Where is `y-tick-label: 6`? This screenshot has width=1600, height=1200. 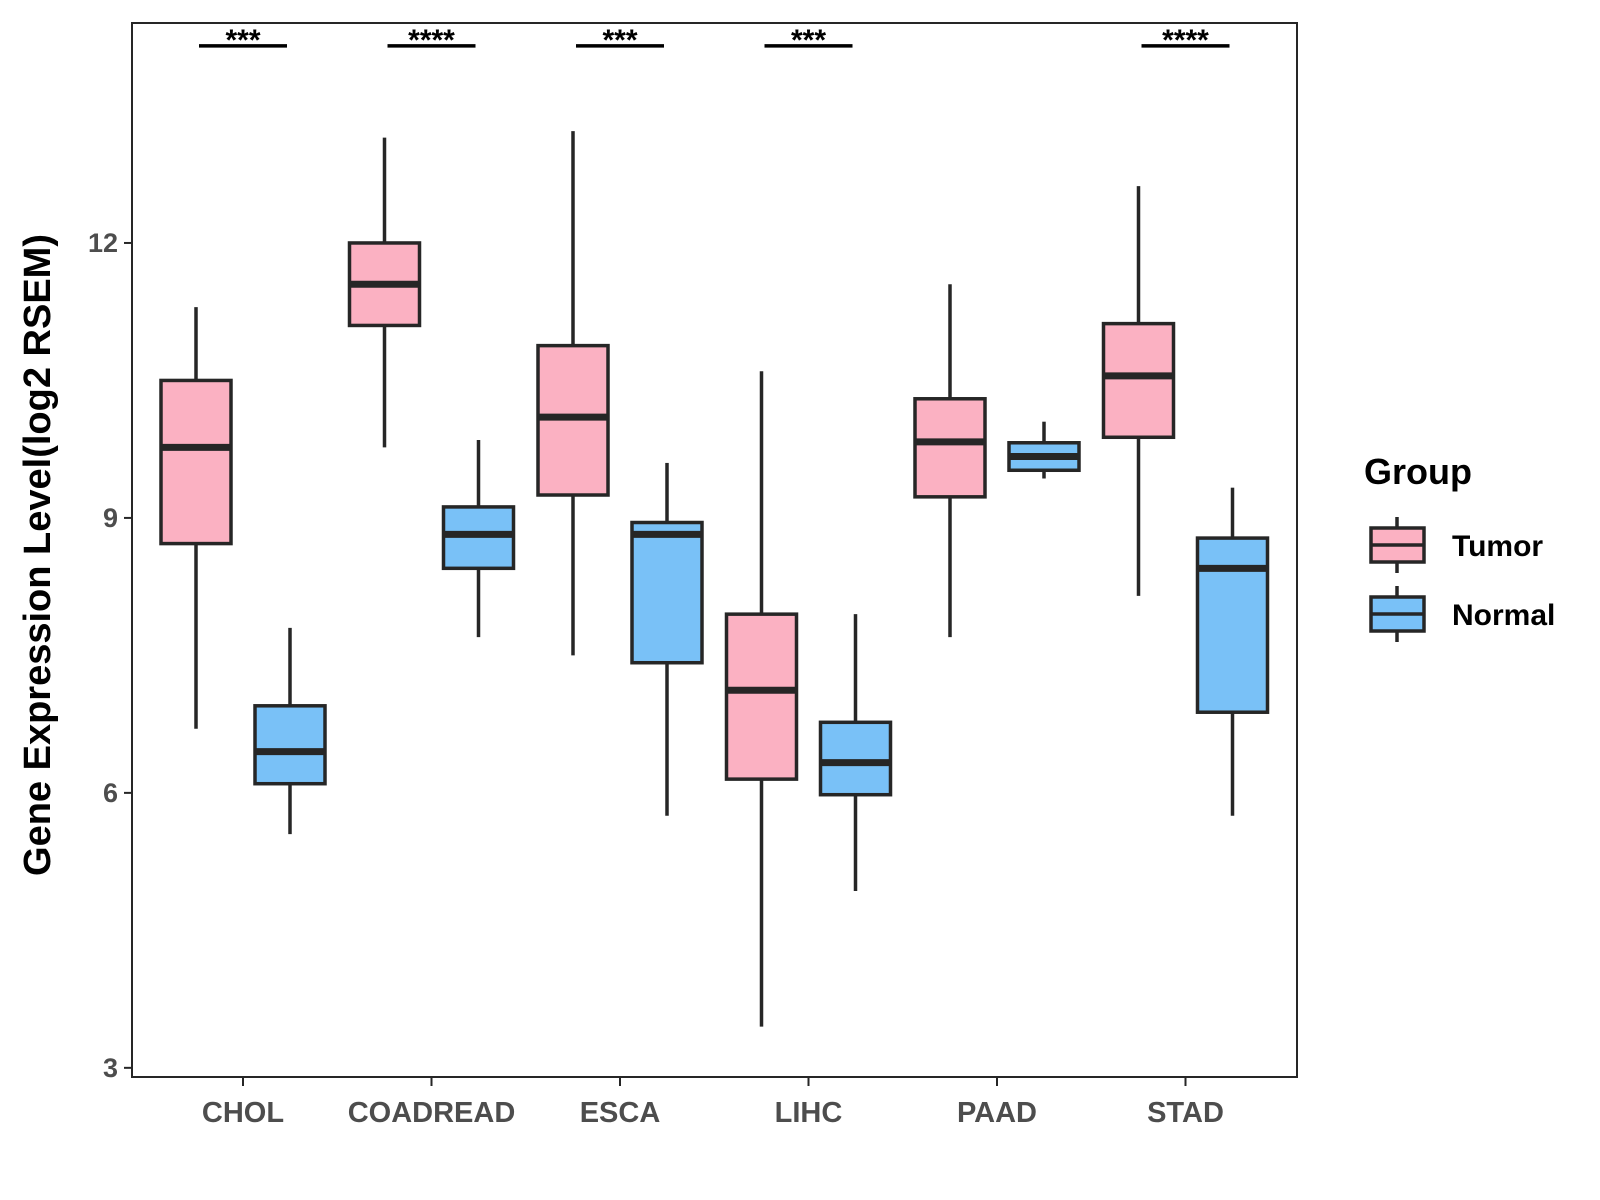 y-tick-label: 6 is located at coordinates (110, 793).